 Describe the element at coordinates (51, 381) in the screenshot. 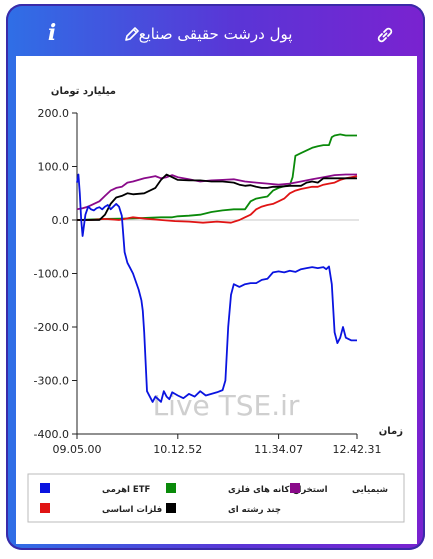

I see `y-tick-label: -300.0` at that location.